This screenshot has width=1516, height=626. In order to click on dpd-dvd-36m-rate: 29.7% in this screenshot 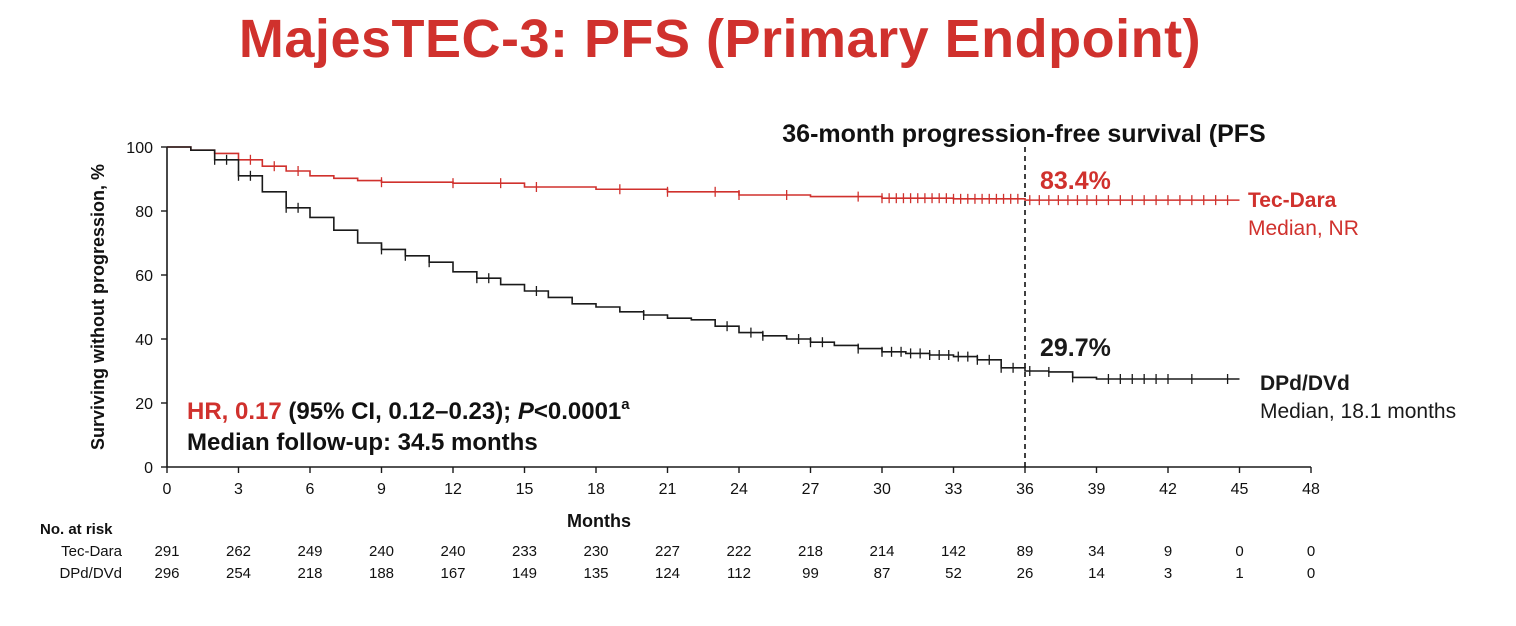, I will do `click(1075, 348)`.